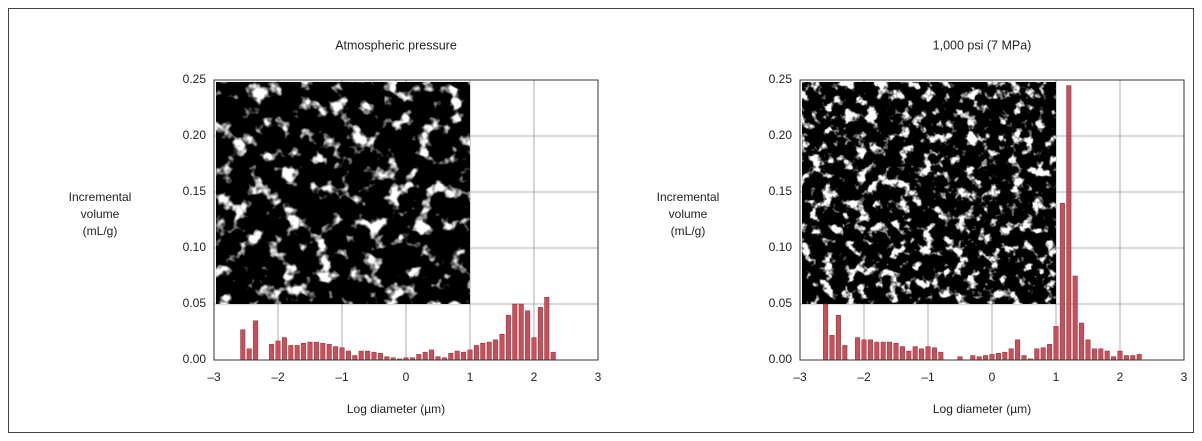 The image size is (1202, 441). Describe the element at coordinates (1184, 377) in the screenshot. I see `x-tick-label: 3` at that location.